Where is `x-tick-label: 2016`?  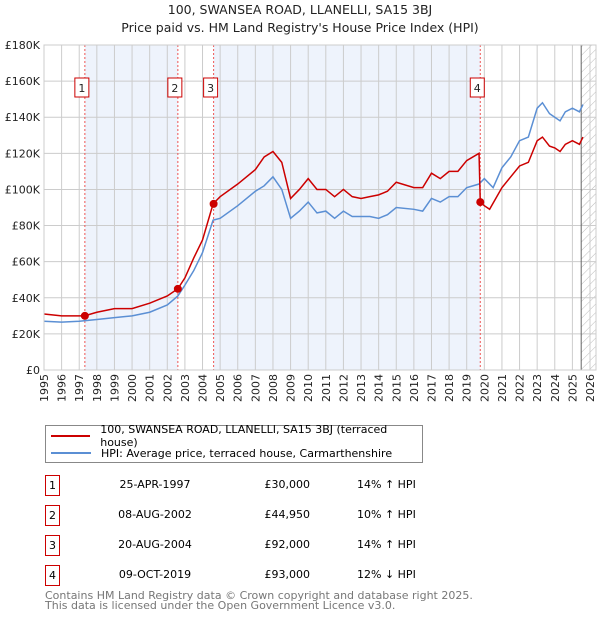
x-tick-label: 2016 is located at coordinates (414, 388).